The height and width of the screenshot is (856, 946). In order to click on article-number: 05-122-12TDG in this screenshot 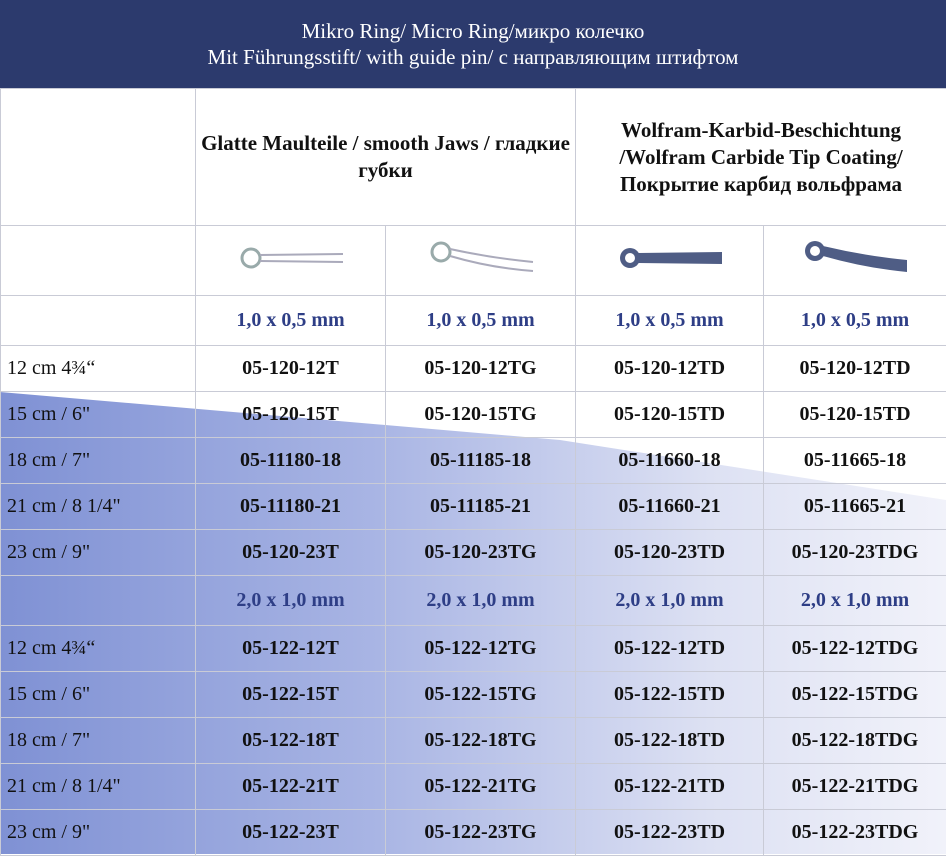, I will do `click(855, 649)`.